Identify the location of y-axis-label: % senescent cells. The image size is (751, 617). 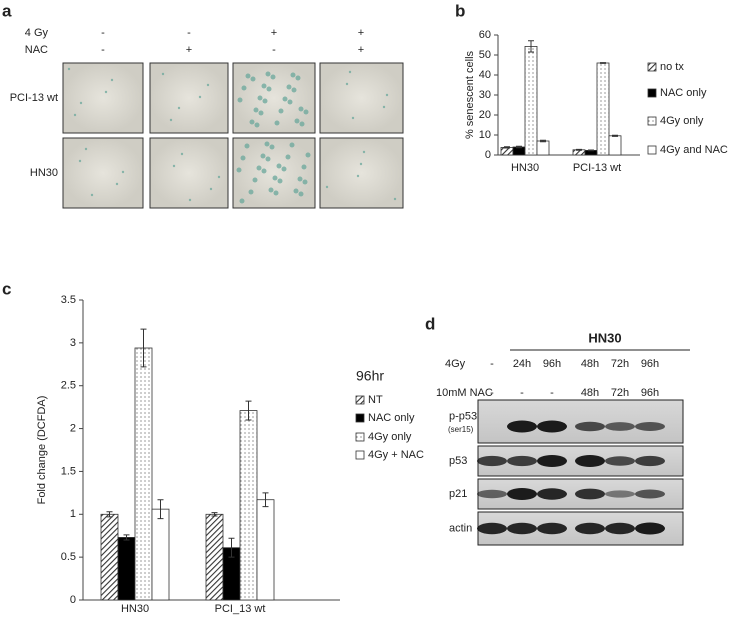
(470, 94).